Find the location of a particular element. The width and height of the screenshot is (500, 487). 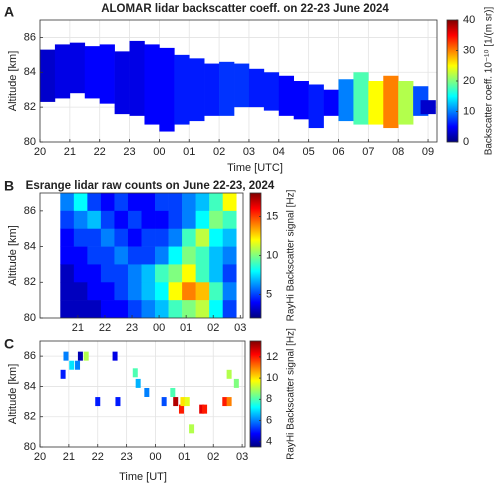

x-tick-label: 09 is located at coordinates (428, 152).